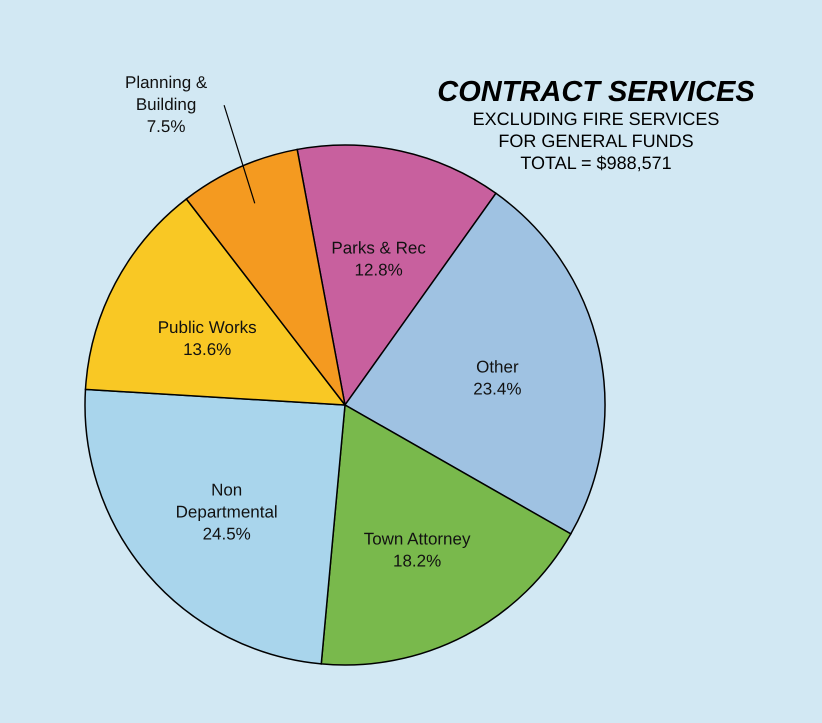  Describe the element at coordinates (166, 126) in the screenshot. I see `data-label: 7.5%` at that location.